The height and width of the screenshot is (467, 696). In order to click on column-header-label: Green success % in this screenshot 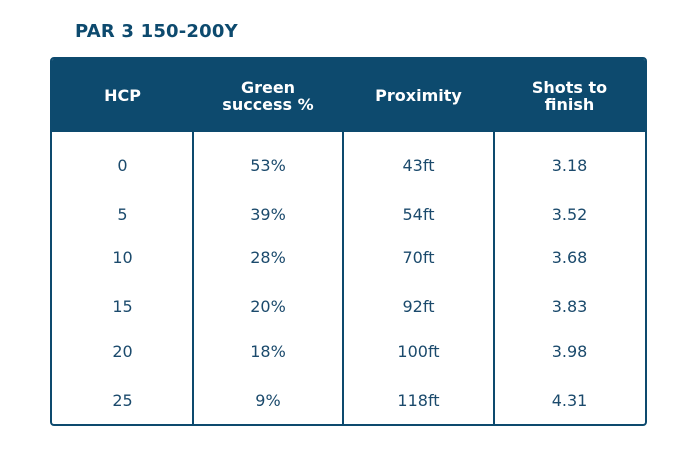, I will do `click(268, 95)`.